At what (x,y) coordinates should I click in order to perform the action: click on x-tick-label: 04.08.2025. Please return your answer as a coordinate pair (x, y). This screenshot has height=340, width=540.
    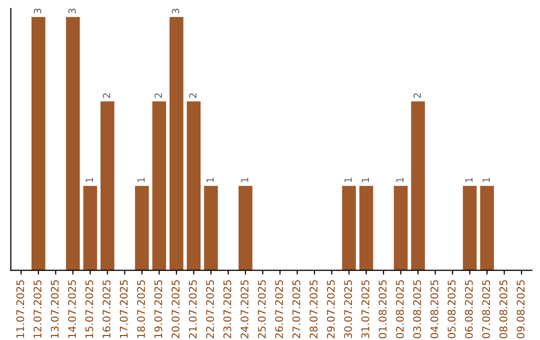
    Looking at the image, I should click on (434, 309).